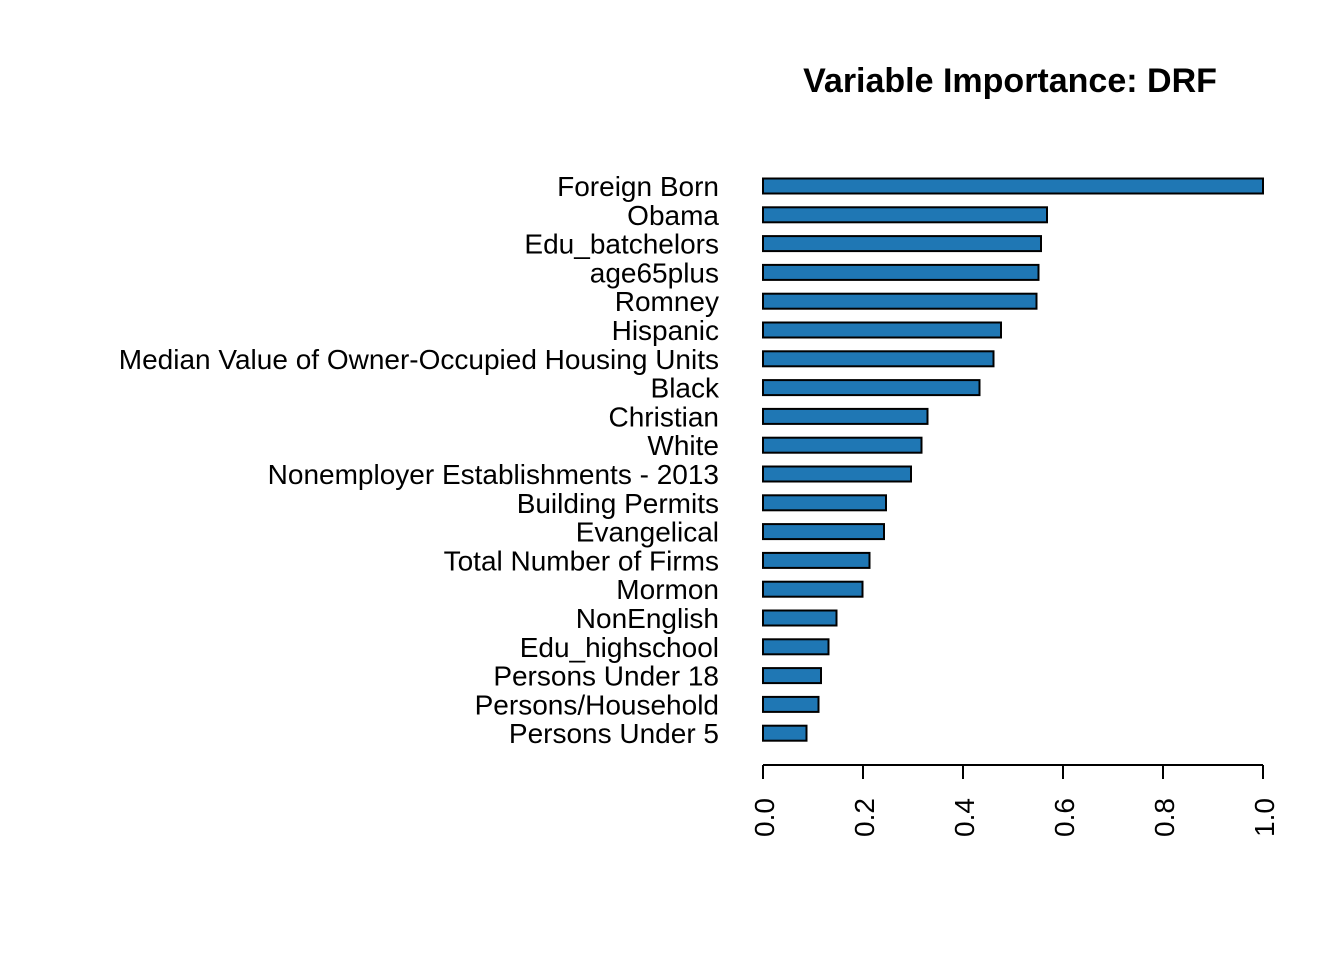 This screenshot has height=960, width=1344. I want to click on category-label: Persons/Household, so click(597, 704).